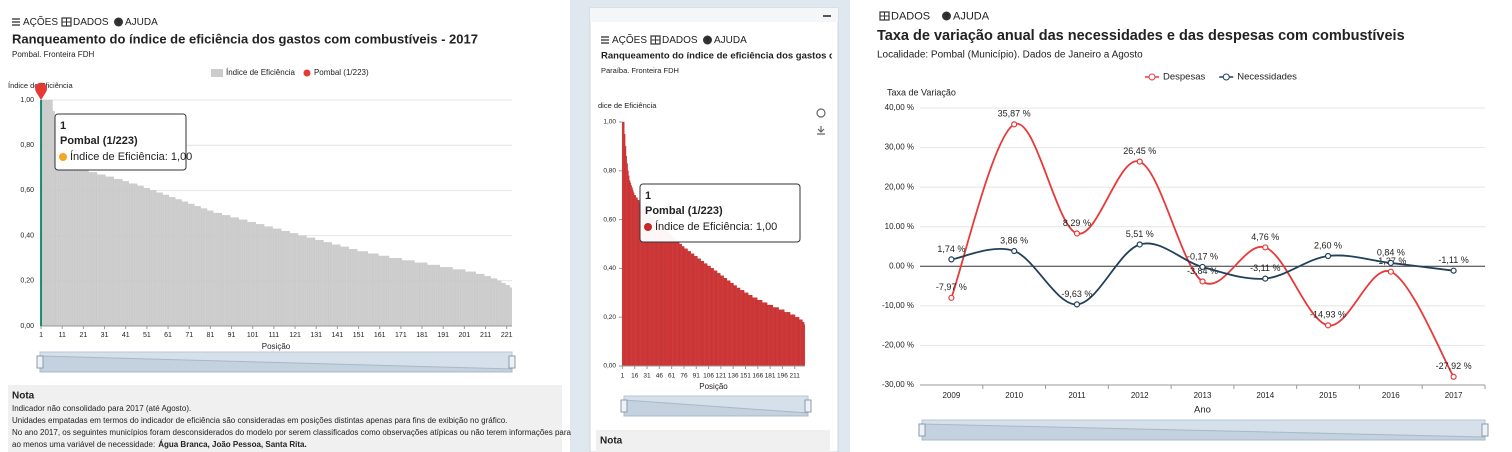  Describe the element at coordinates (485, 335) in the screenshot. I see `x-tick-label: 211` at that location.